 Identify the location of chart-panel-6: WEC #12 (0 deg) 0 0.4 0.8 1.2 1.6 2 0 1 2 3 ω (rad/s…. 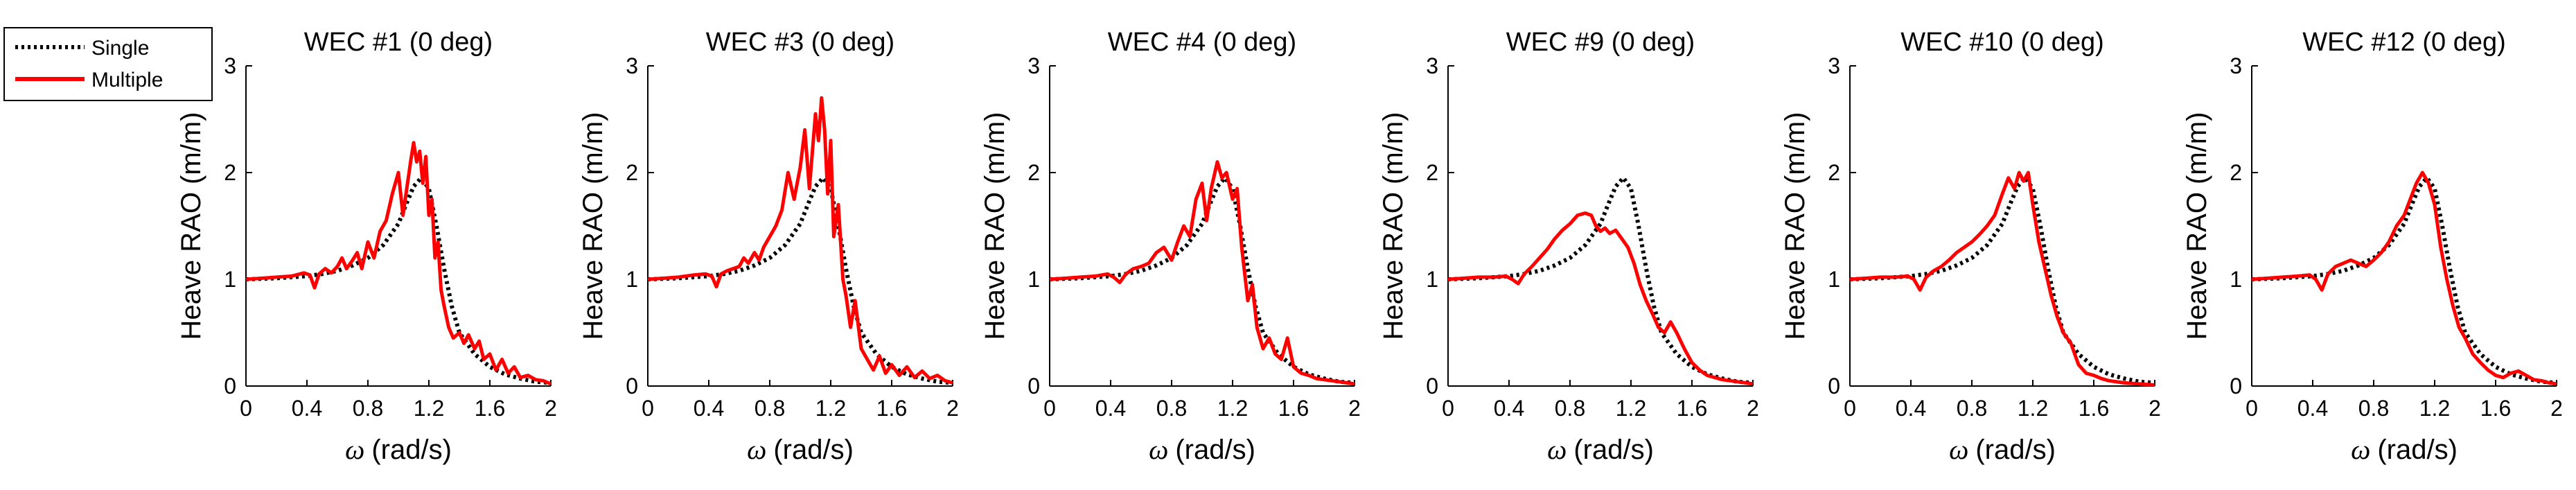
(2372, 246).